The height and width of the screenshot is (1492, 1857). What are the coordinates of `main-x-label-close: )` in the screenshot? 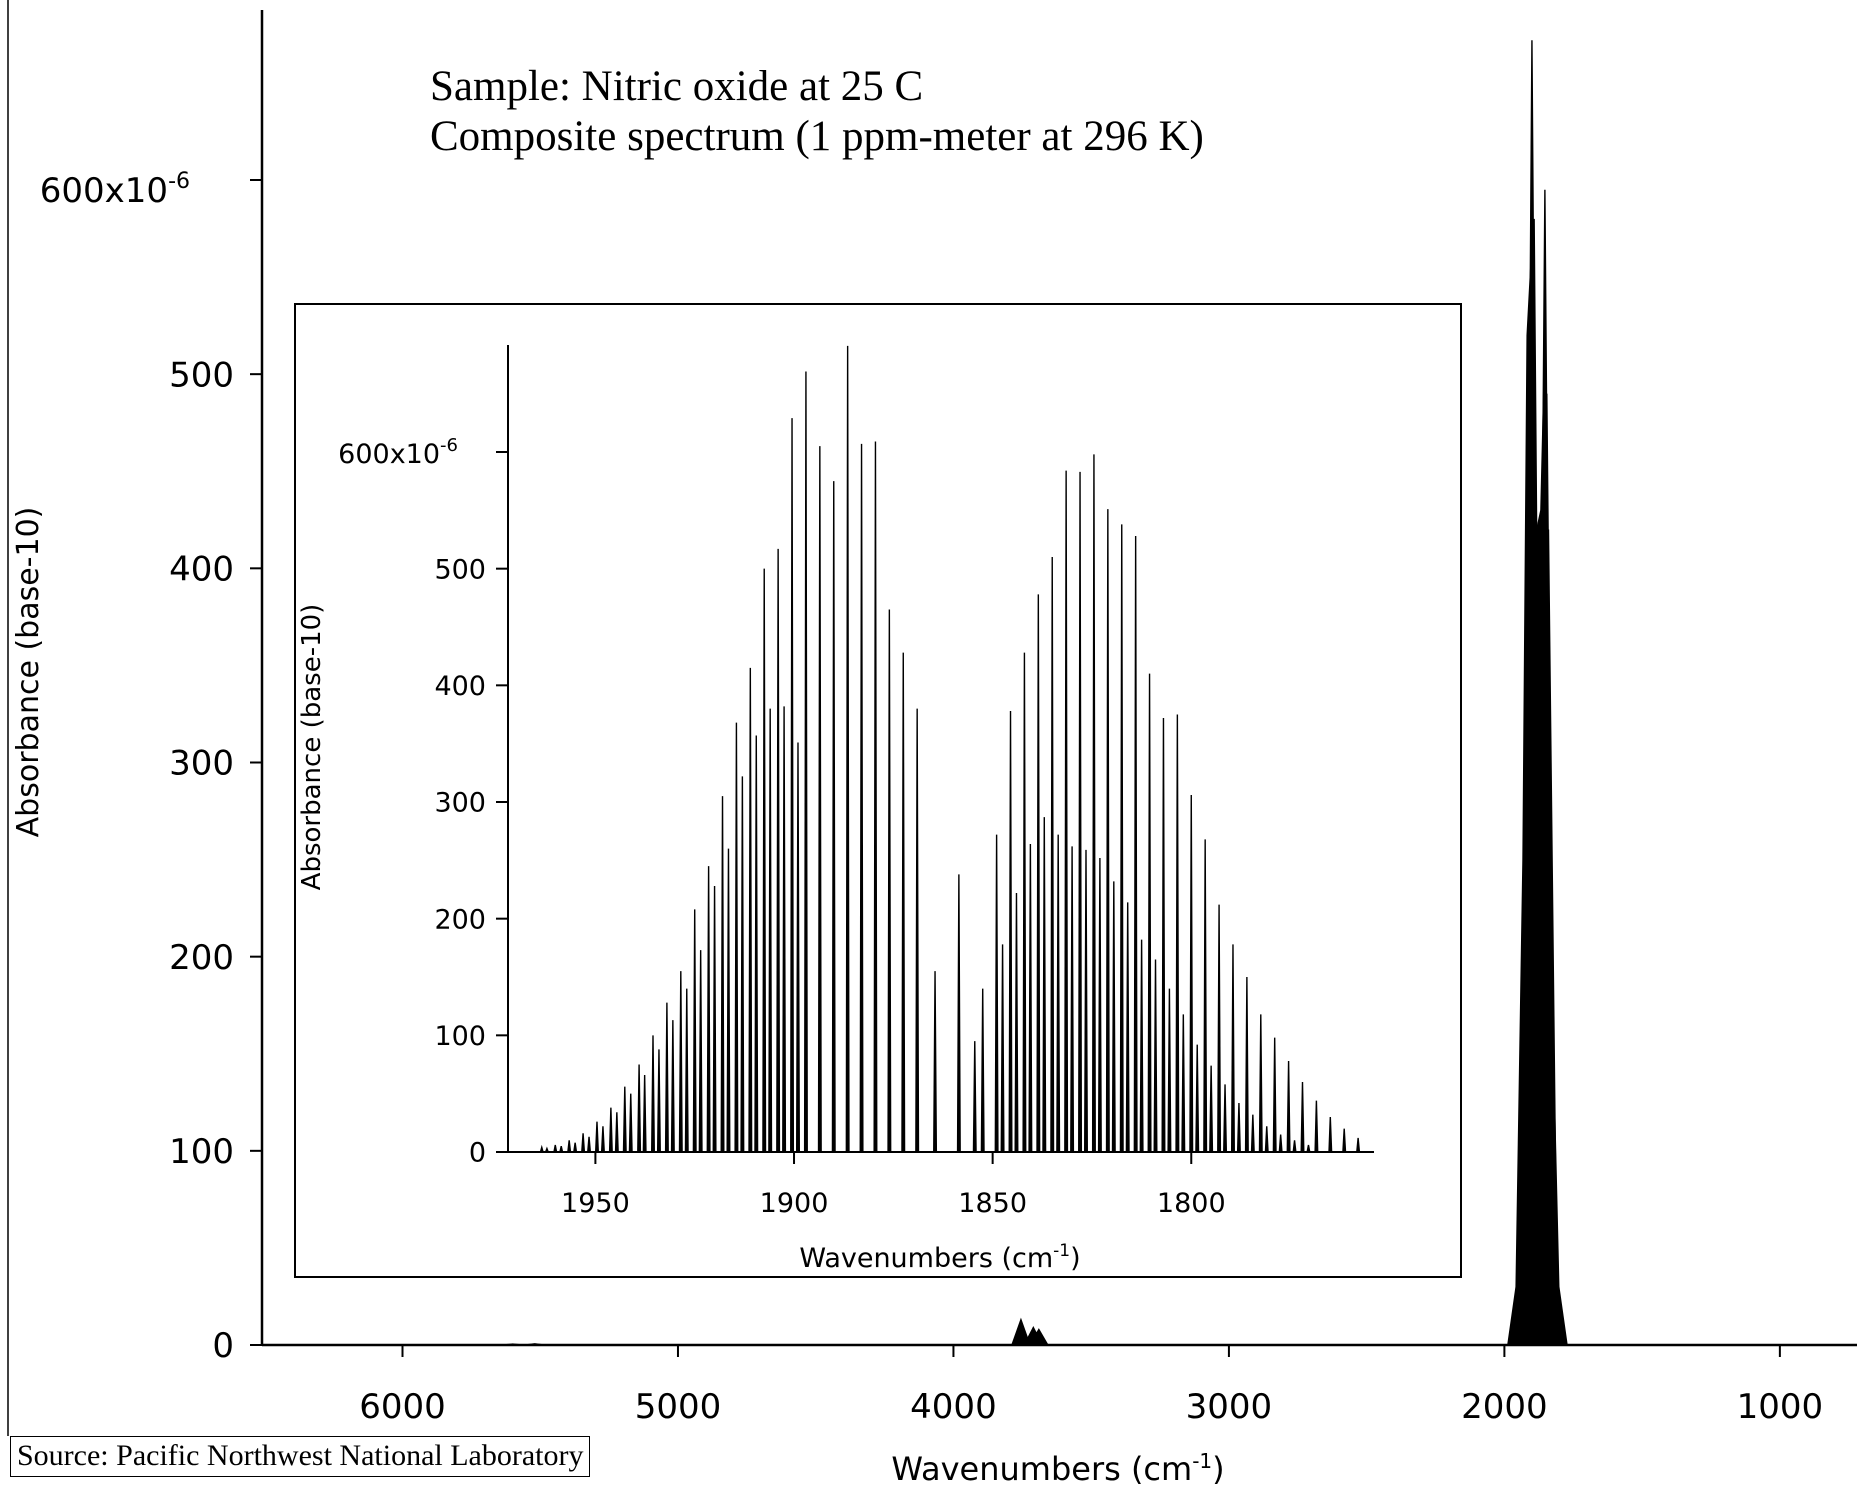 It's located at (1218, 1468).